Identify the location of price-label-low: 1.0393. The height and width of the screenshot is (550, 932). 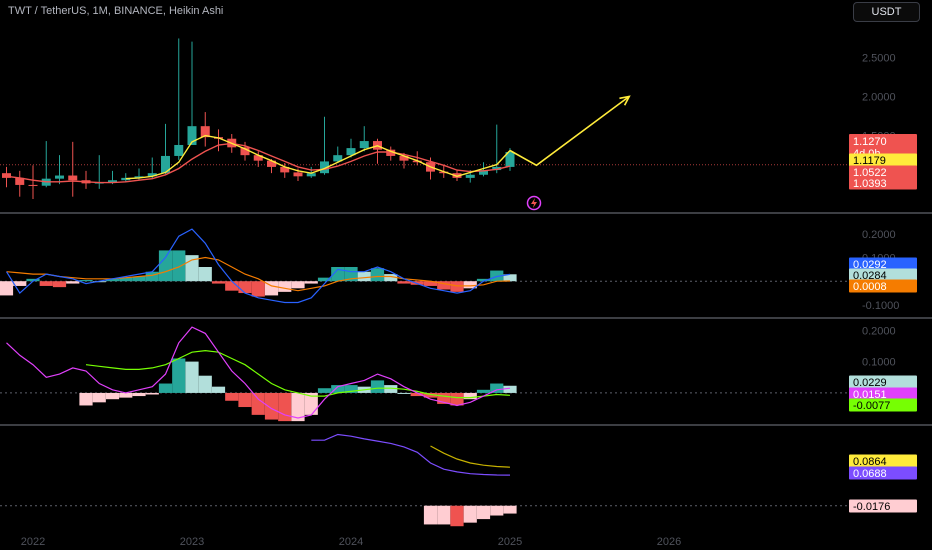
(883, 183).